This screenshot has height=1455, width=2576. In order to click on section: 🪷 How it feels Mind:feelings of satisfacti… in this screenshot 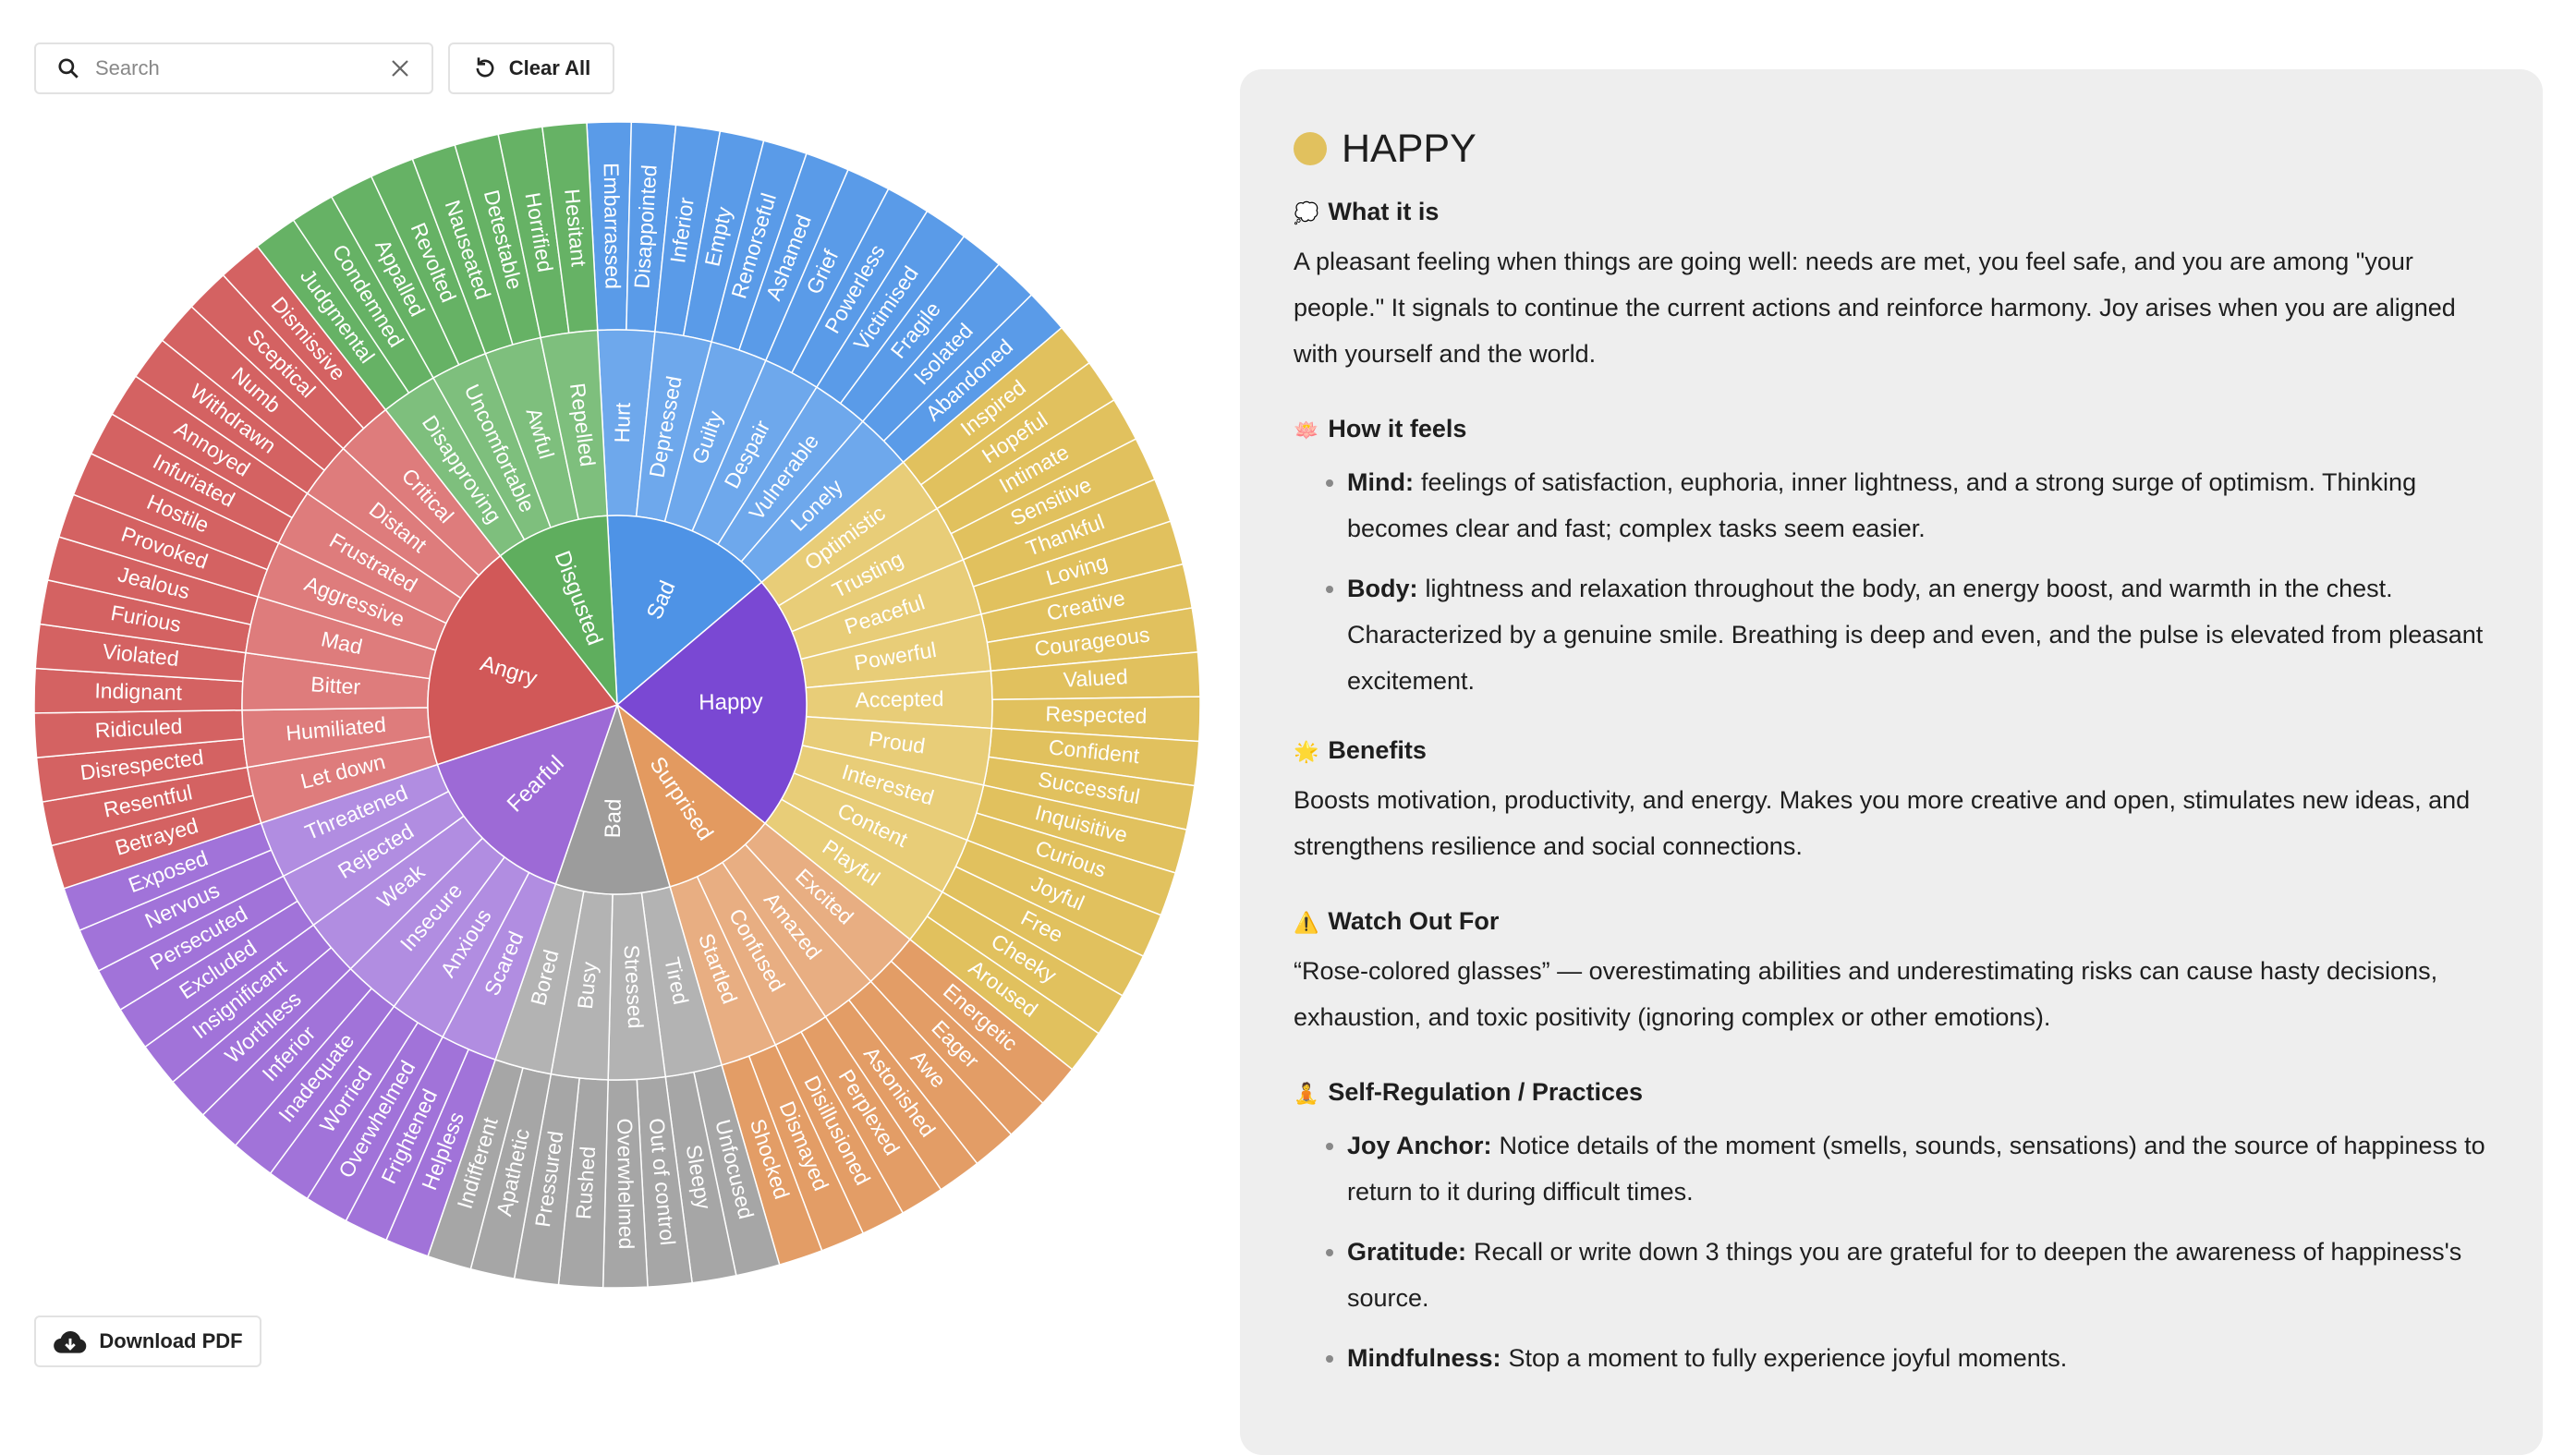, I will do `click(1891, 556)`.